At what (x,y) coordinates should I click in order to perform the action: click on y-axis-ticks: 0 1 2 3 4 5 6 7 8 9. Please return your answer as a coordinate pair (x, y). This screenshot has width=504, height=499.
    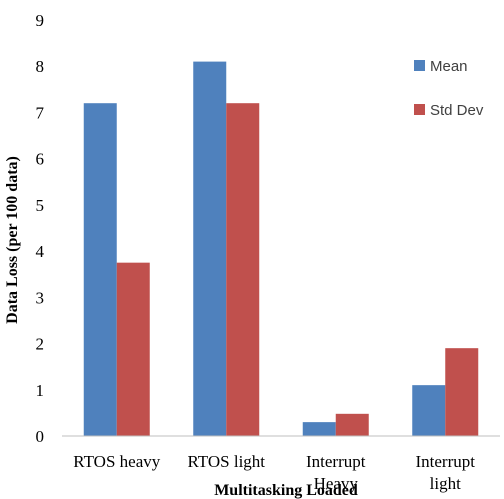
    Looking at the image, I should click on (40, 228).